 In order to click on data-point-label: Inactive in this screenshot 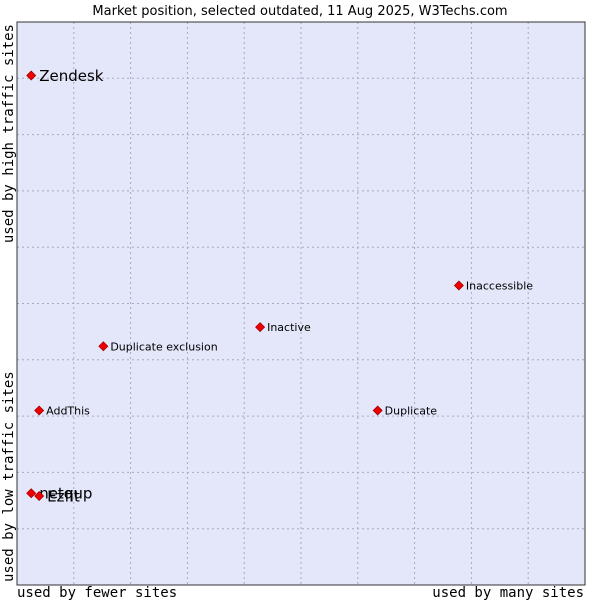, I will do `click(289, 327)`.